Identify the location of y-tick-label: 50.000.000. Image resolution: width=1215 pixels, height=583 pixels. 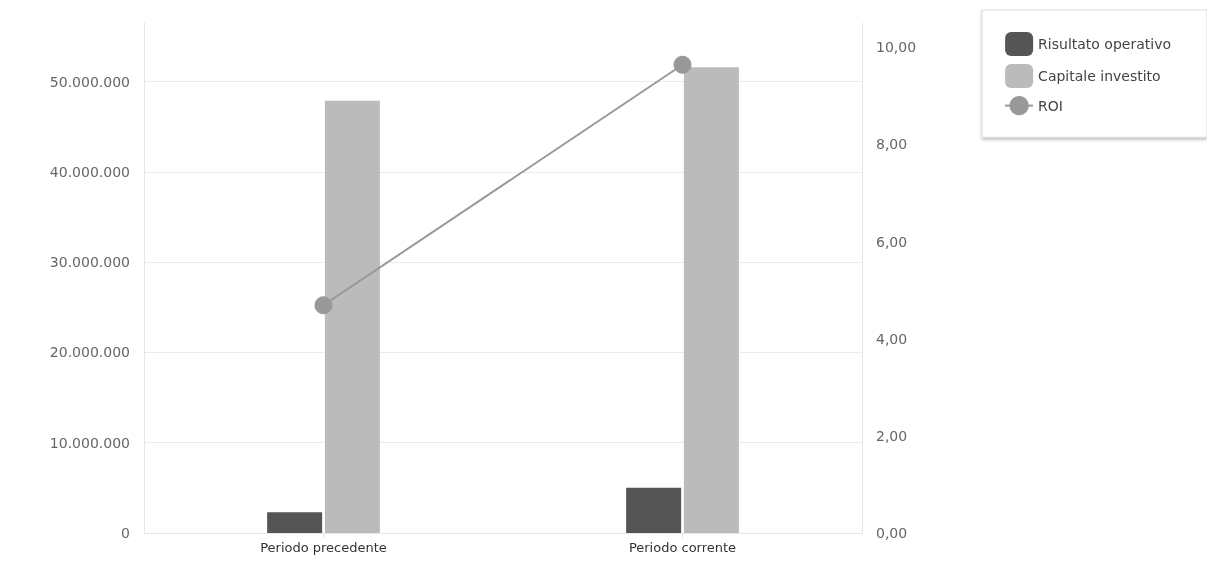
(89, 81).